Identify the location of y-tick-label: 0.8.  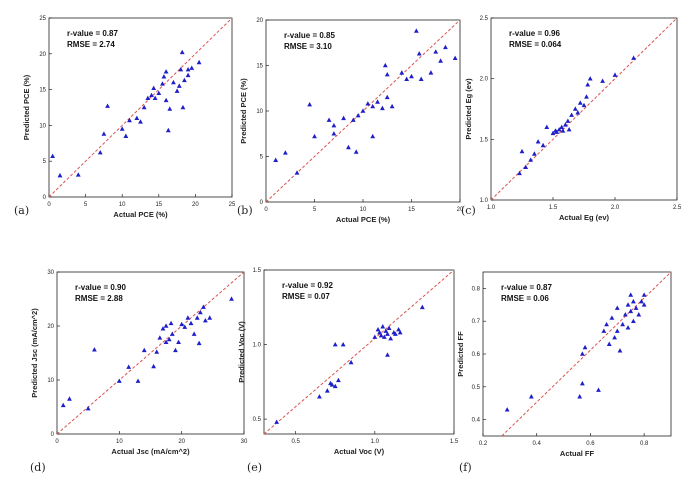
(476, 289).